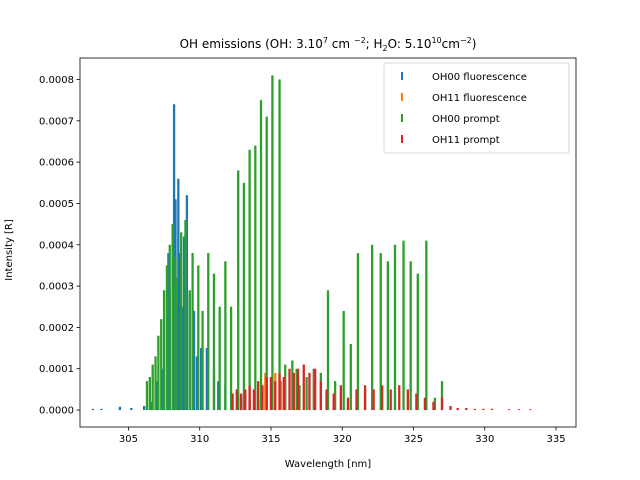  Describe the element at coordinates (128, 439) in the screenshot. I see `x-tick-label: 305` at that location.